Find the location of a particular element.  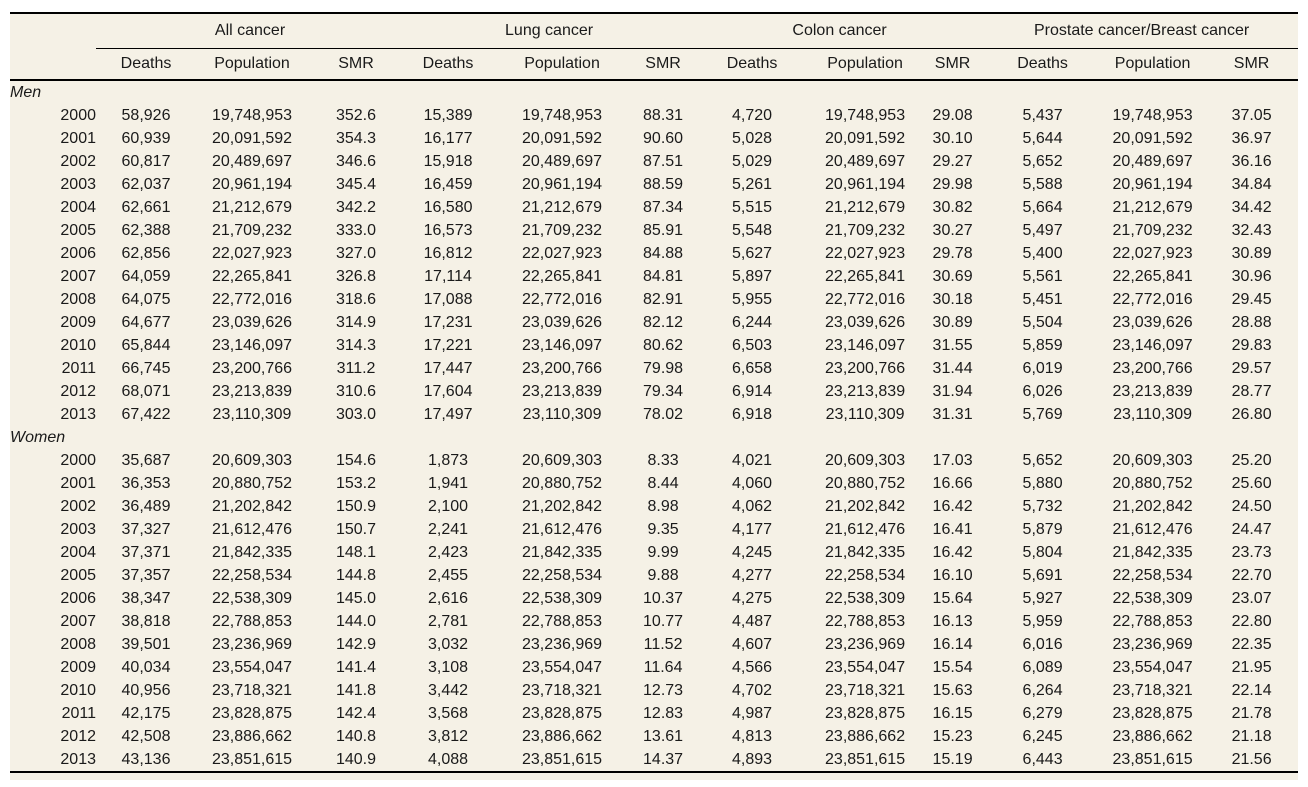

data-cell: 22.14 is located at coordinates (1251, 690).